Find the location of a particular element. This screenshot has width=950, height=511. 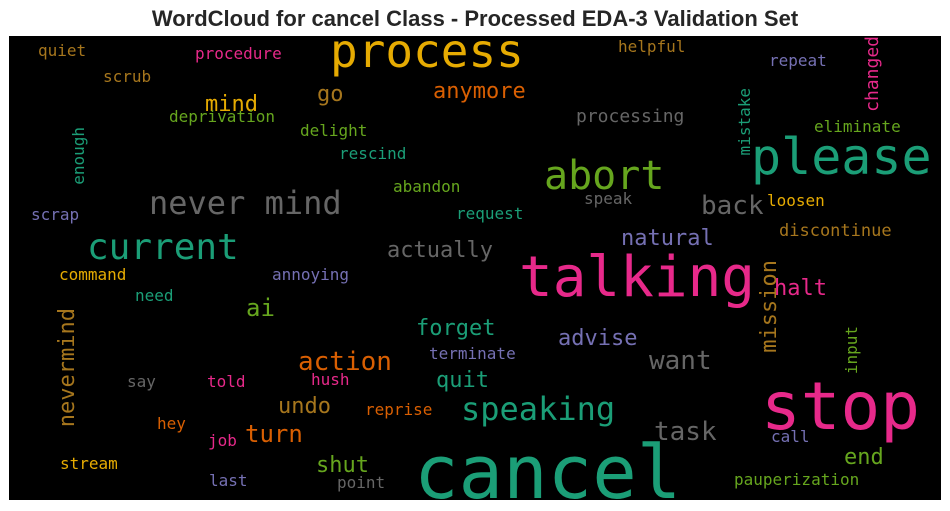

word-procedure: procedure is located at coordinates (238, 53).